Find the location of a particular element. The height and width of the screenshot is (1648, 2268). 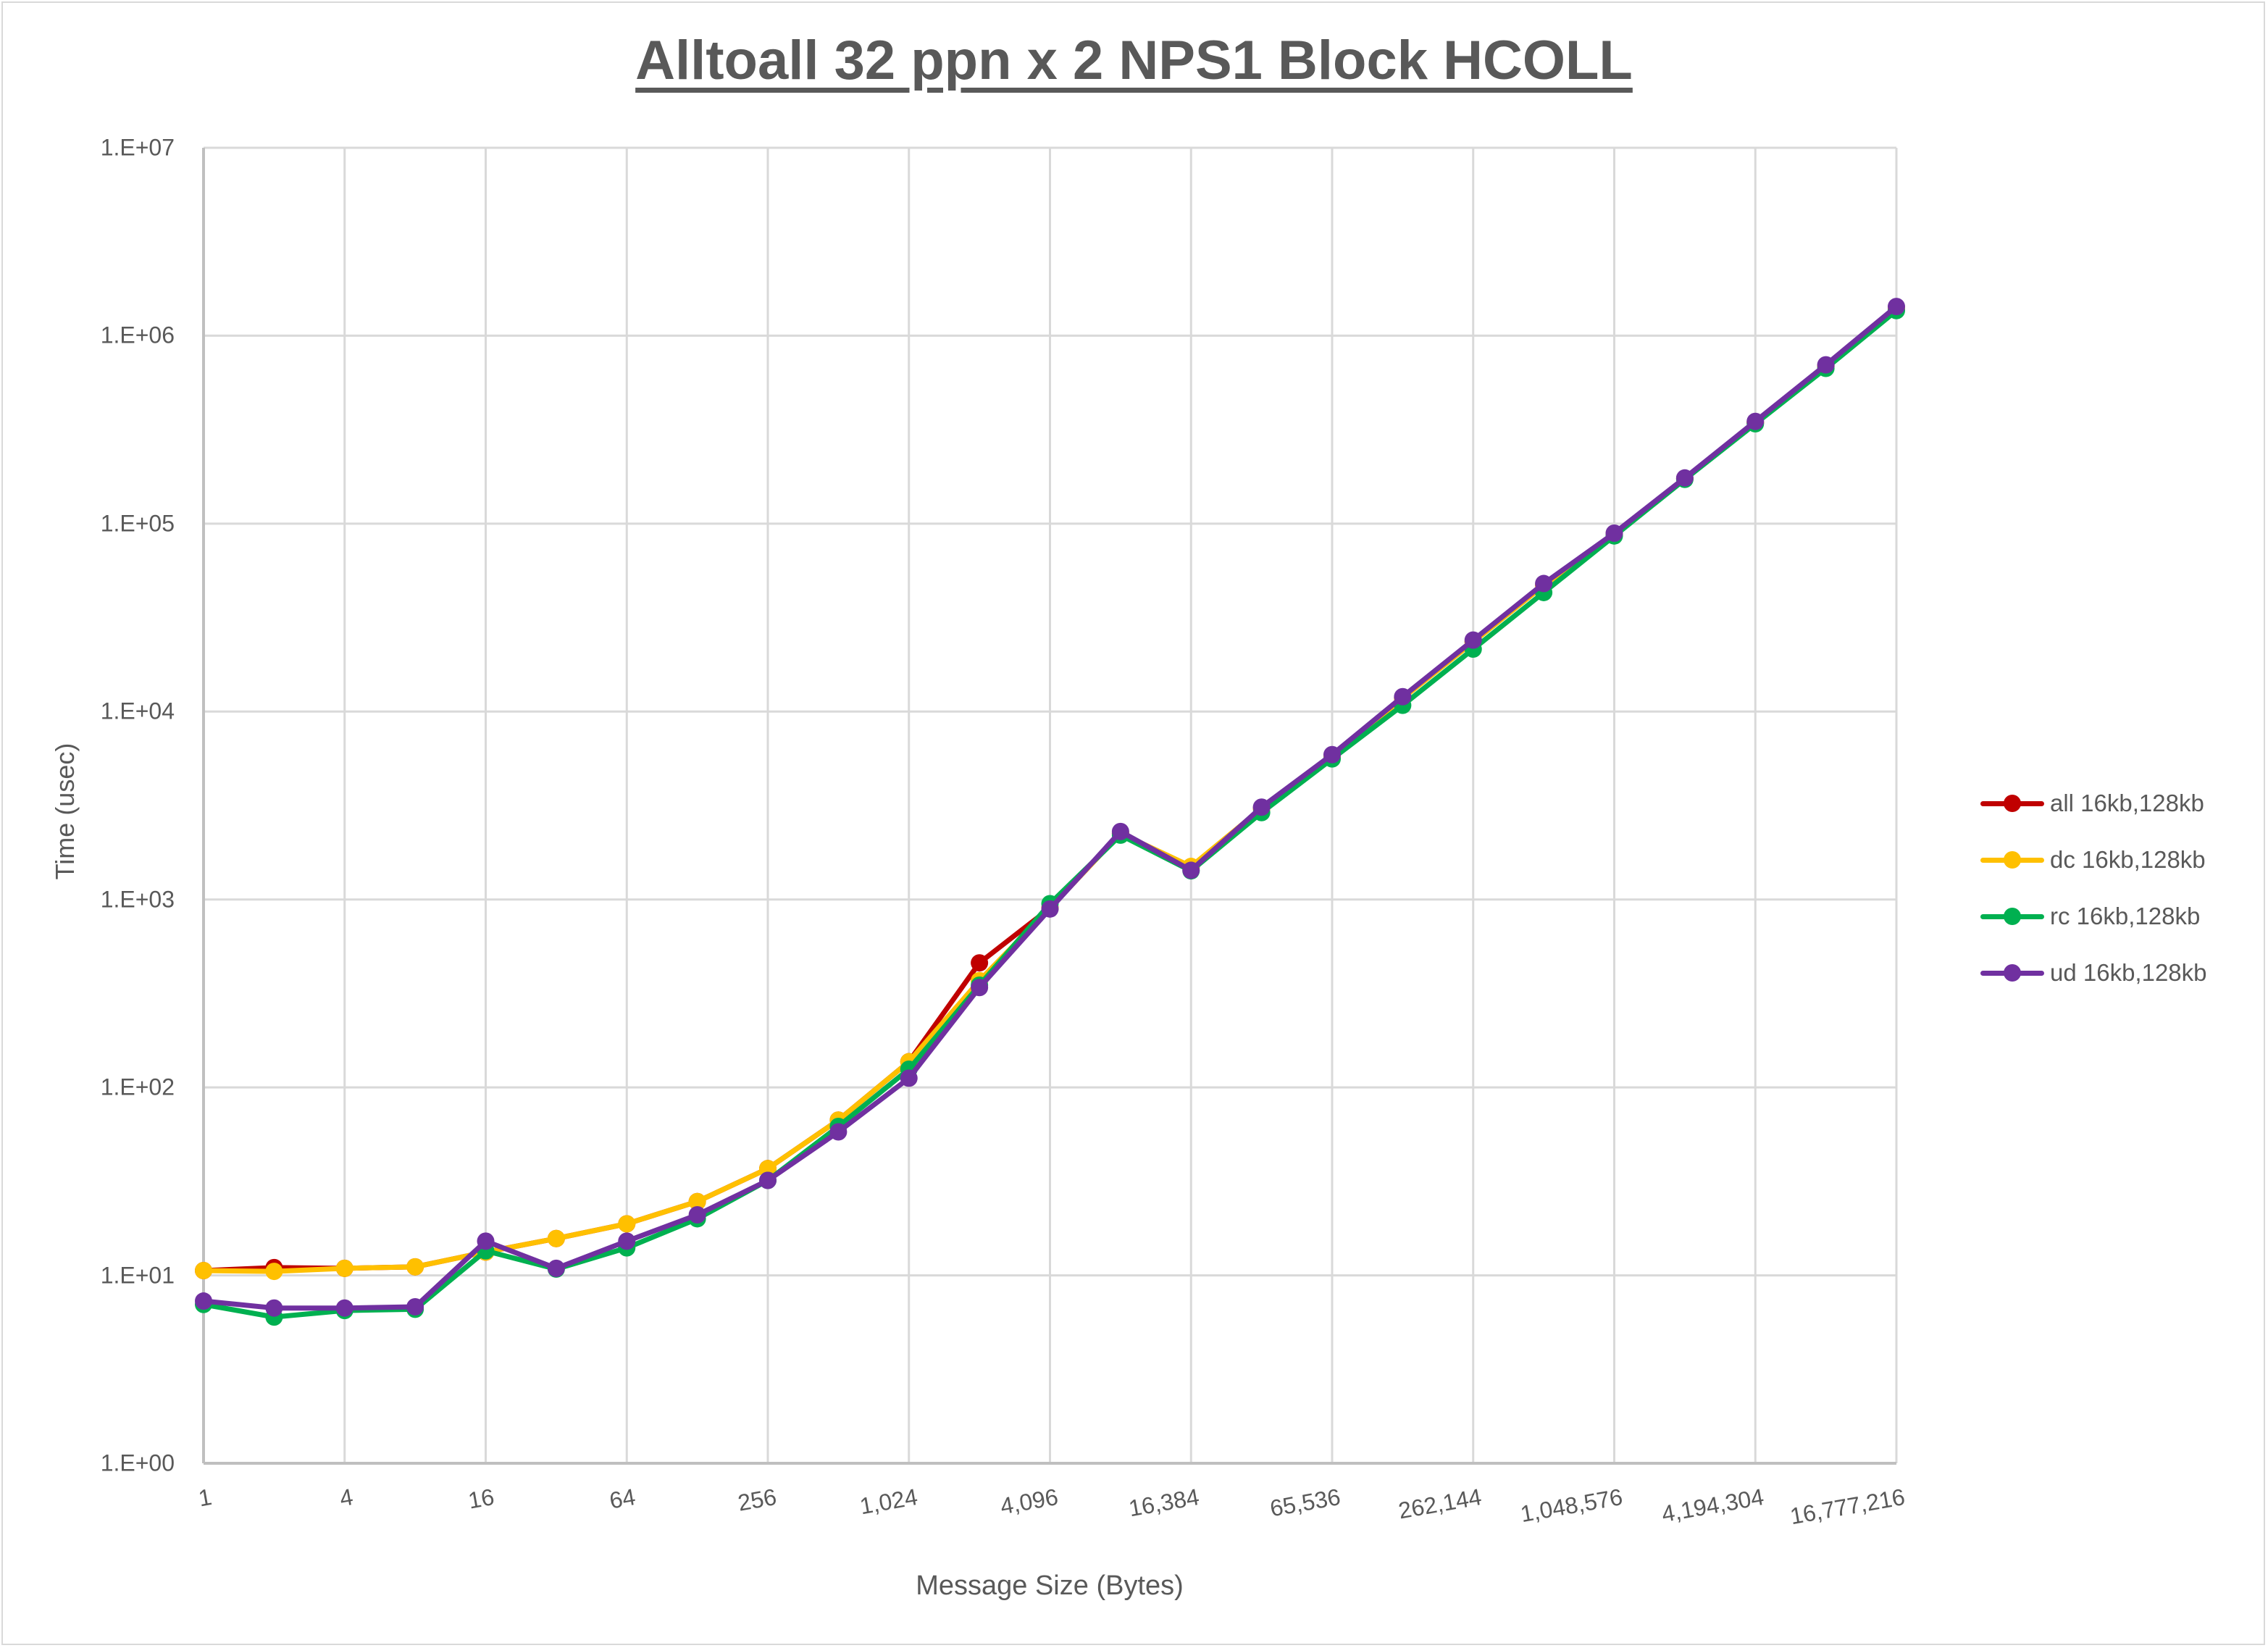

legend-label: rc 16kb,128kb is located at coordinates (2125, 916).